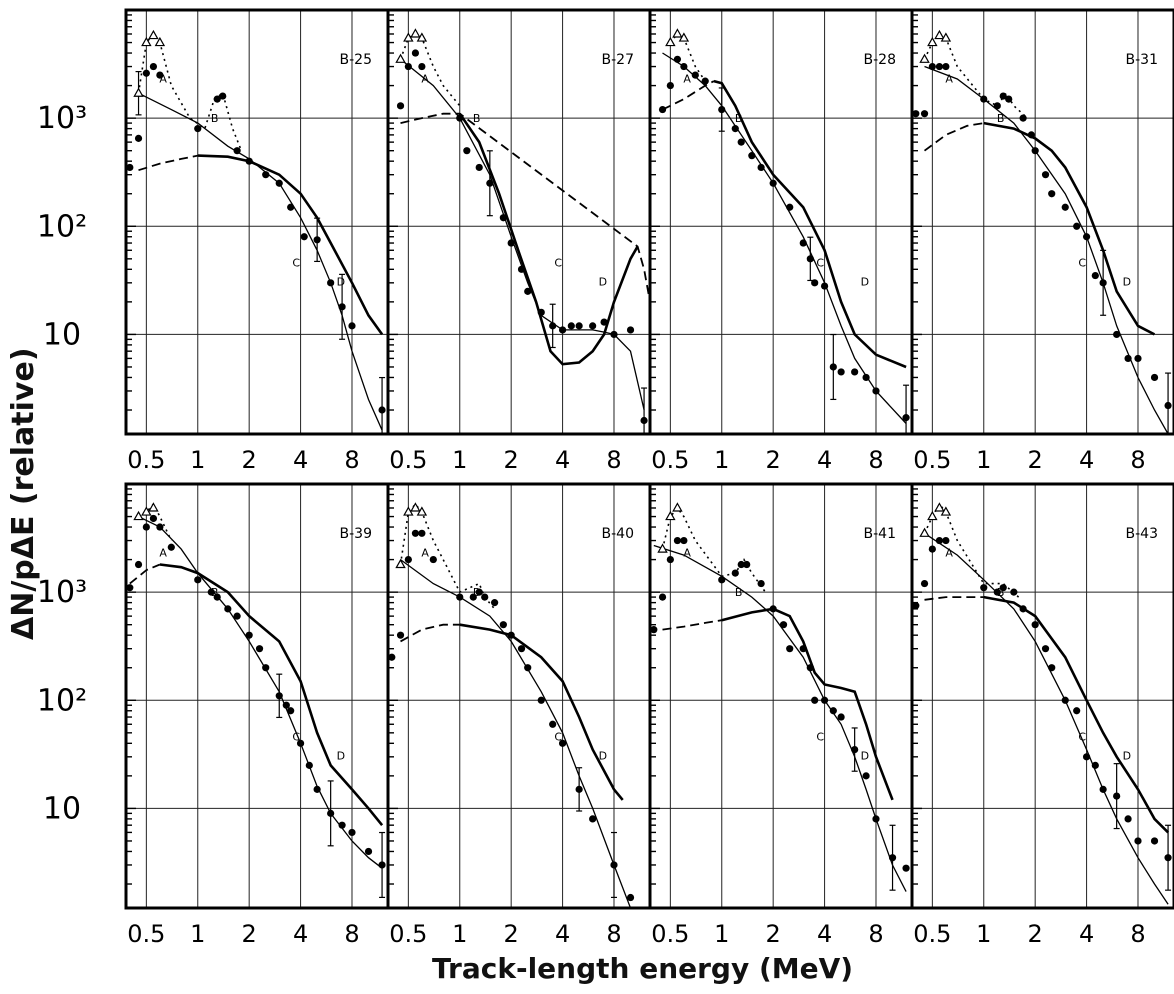  Describe the element at coordinates (197, 460) in the screenshot. I see `x-tick-label: 1` at that location.